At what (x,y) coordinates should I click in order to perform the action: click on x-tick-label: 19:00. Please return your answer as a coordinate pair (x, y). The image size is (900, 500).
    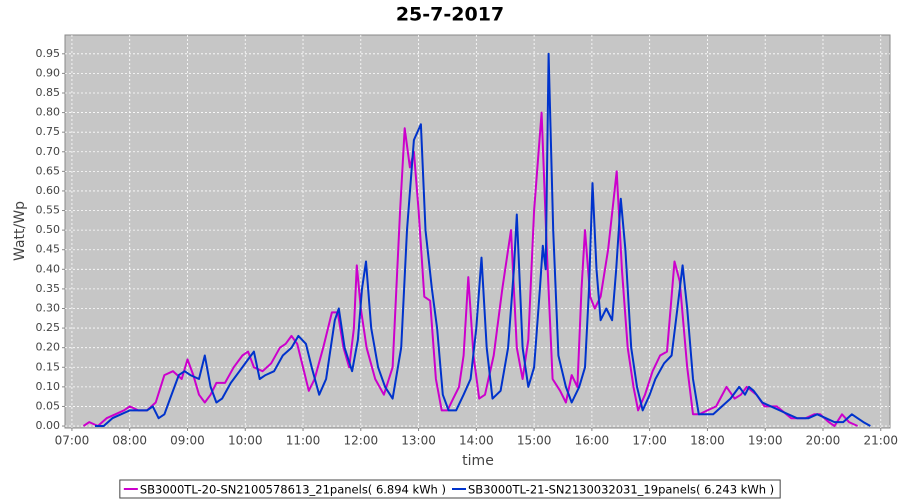
    Looking at the image, I should click on (765, 441).